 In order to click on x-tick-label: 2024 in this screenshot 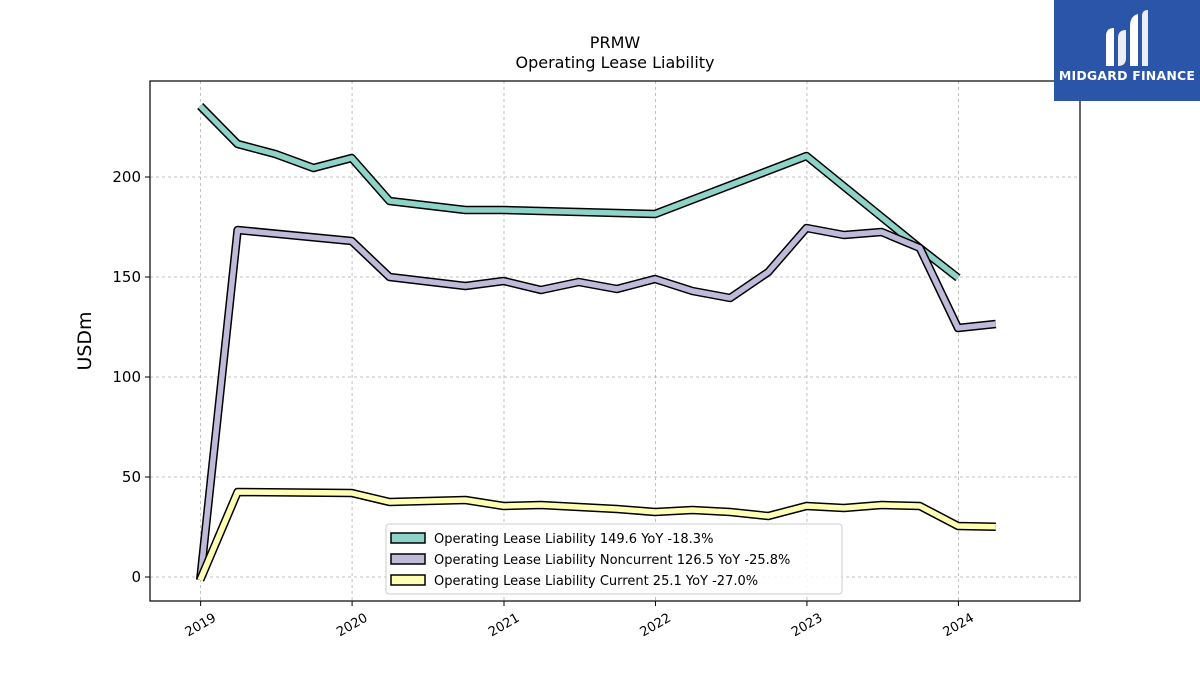, I will do `click(959, 626)`.